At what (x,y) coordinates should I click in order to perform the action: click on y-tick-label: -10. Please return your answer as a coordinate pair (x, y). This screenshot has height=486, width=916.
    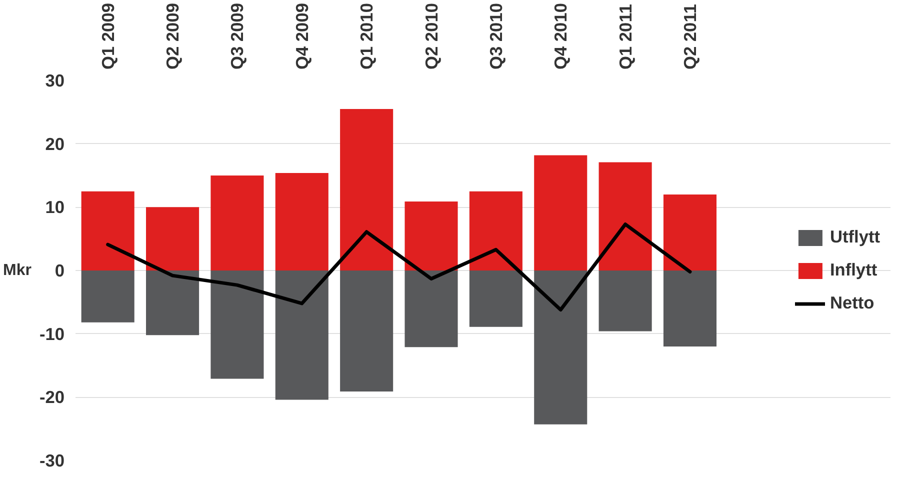
    Looking at the image, I should click on (51, 334).